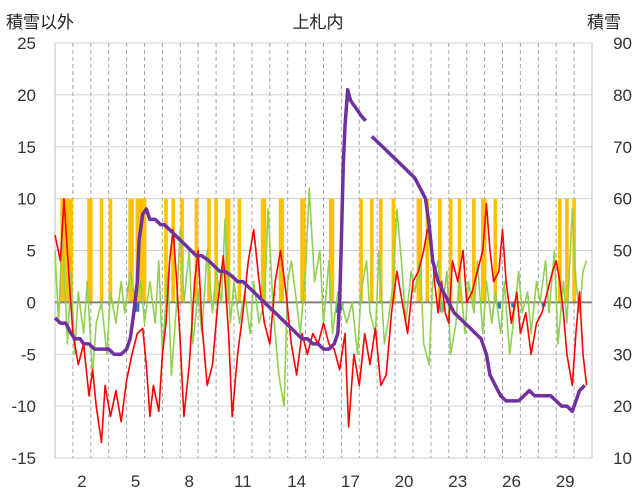 Image resolution: width=636 pixels, height=501 pixels. Describe the element at coordinates (457, 481) in the screenshot. I see `x-tick-label: 23` at that location.